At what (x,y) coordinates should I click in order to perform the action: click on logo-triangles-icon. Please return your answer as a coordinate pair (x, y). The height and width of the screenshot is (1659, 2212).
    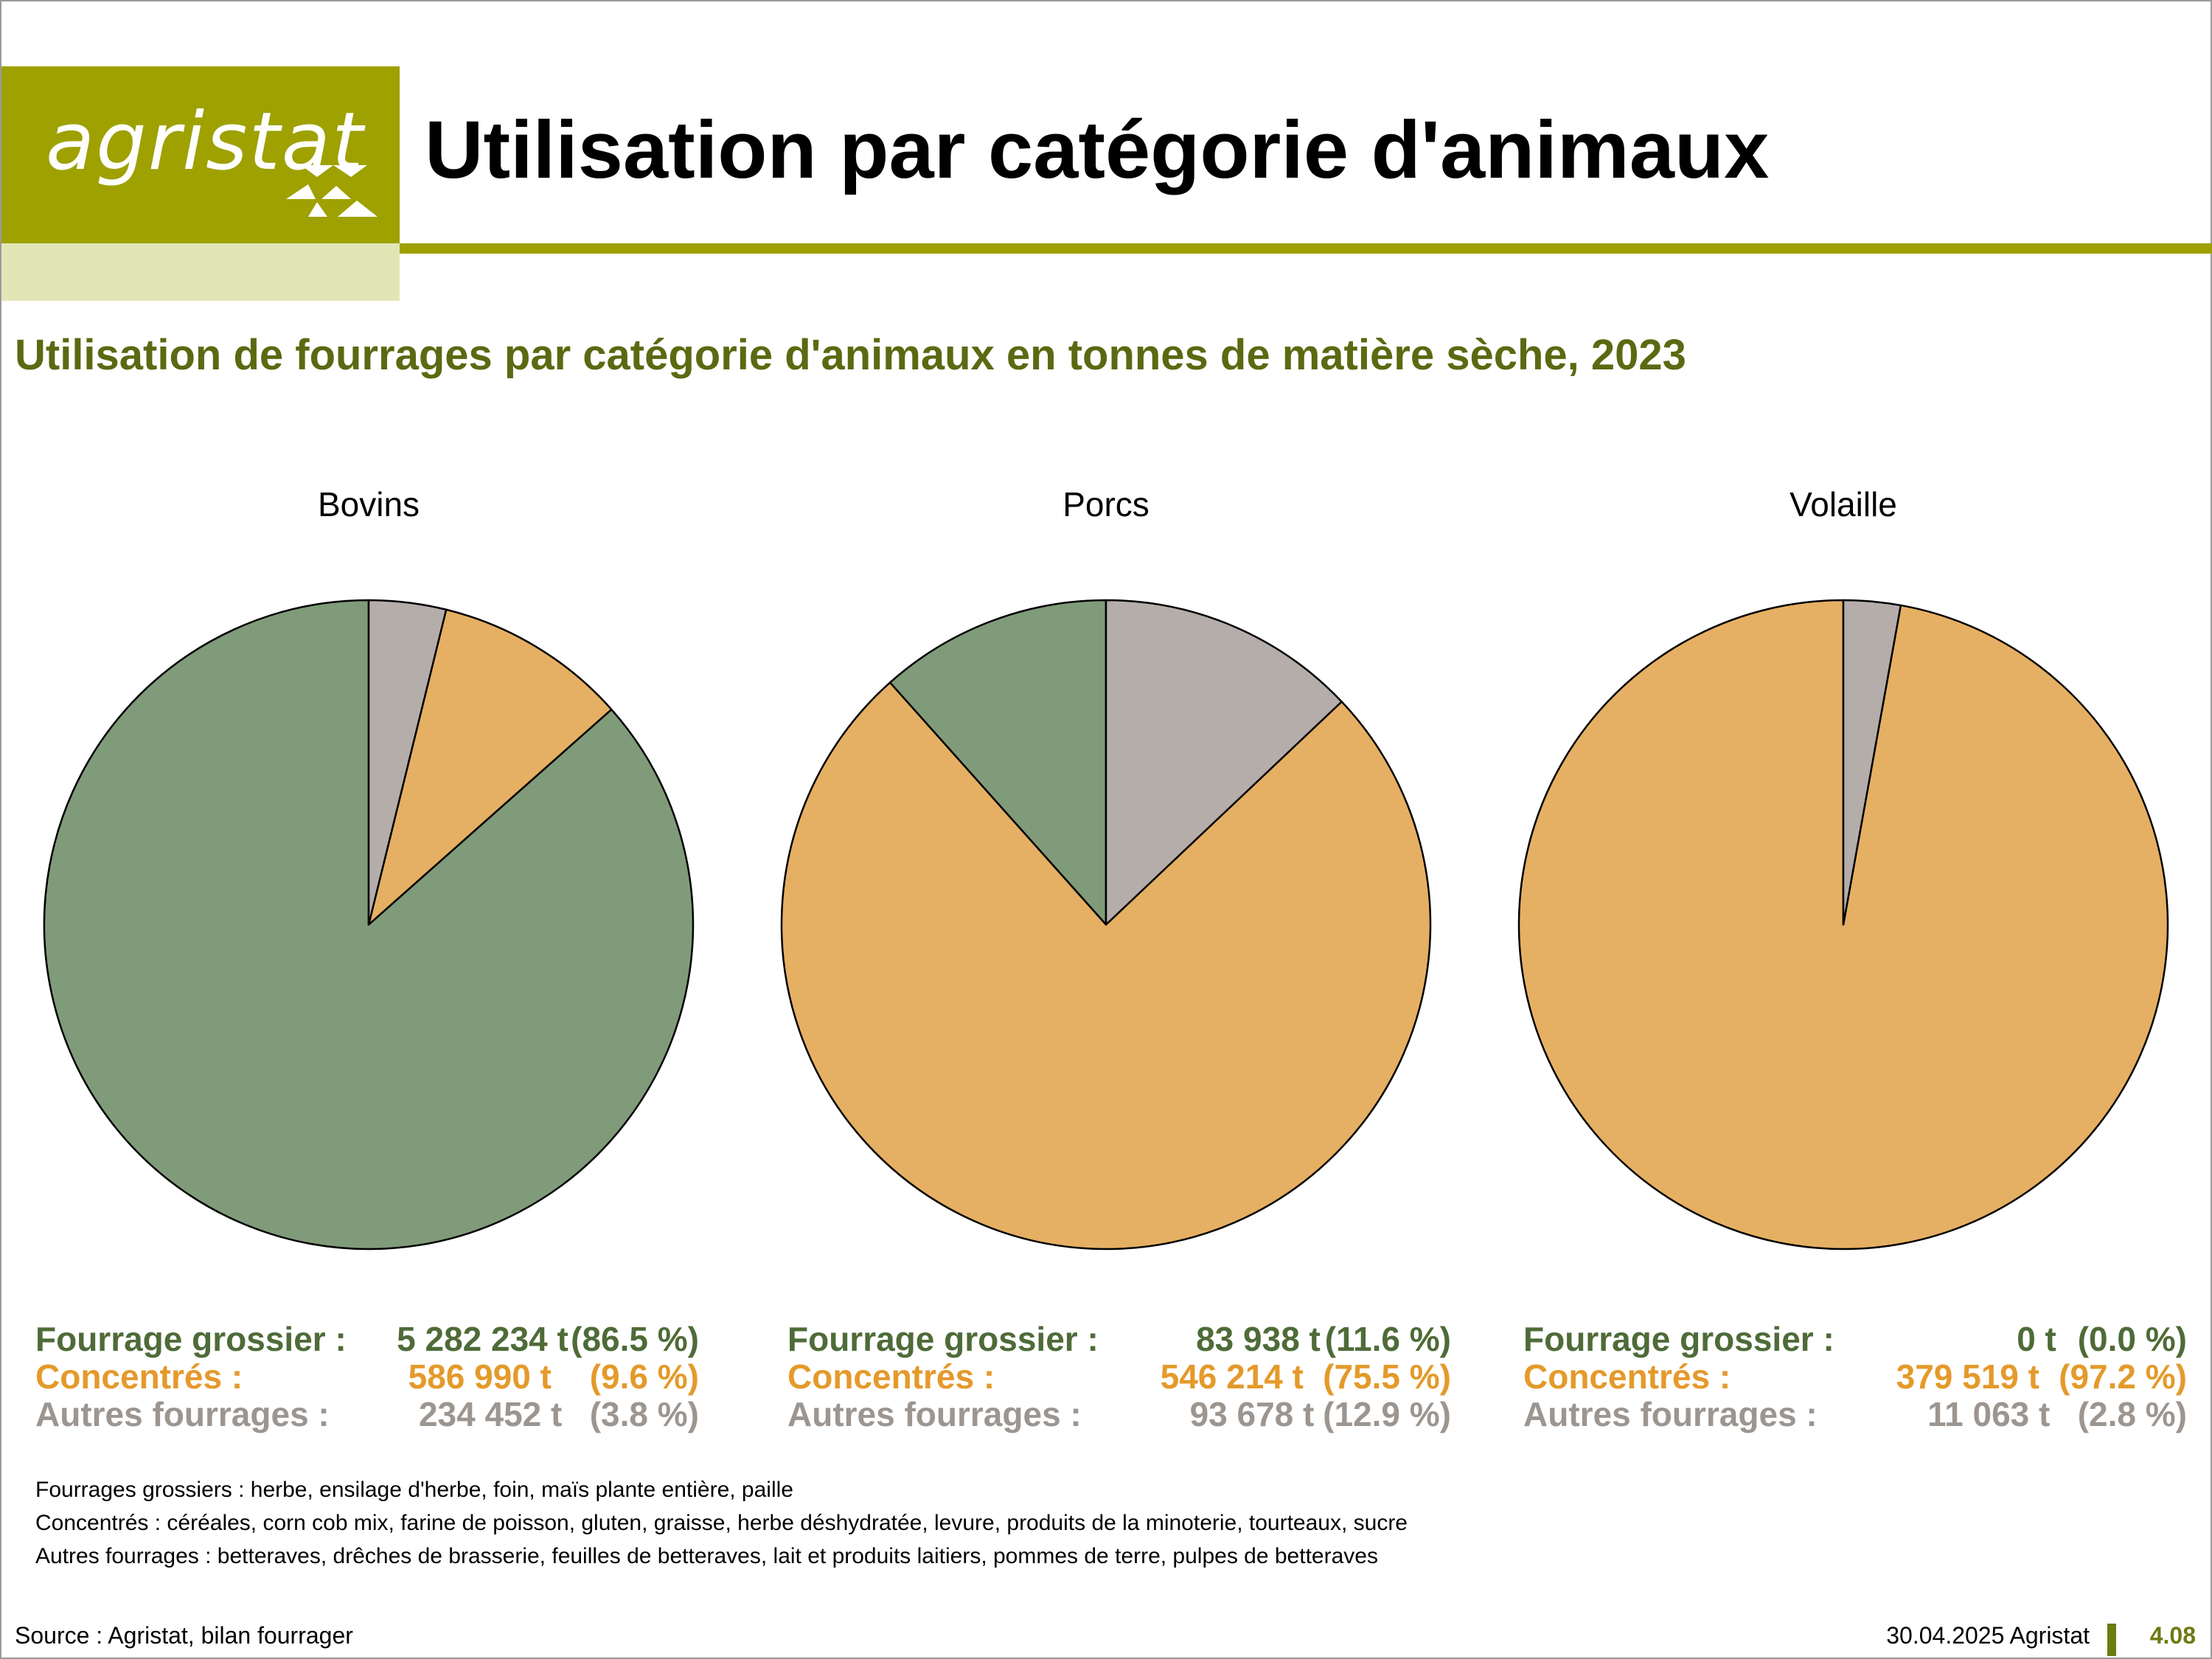
    Looking at the image, I should click on (332, 191).